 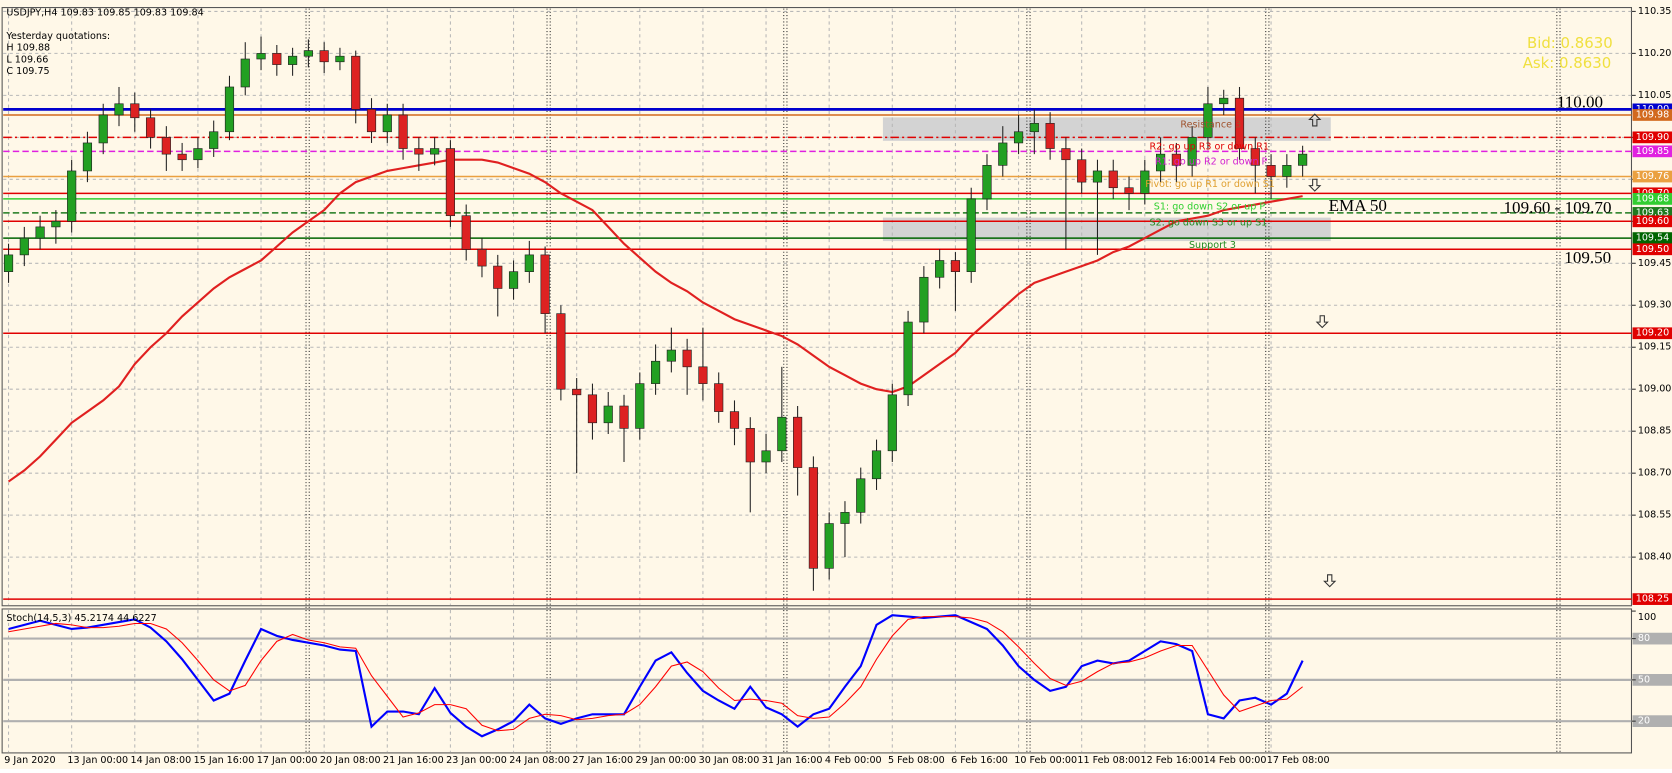 I want to click on x-tick-label: 4 Feb 00:00, so click(x=853, y=760).